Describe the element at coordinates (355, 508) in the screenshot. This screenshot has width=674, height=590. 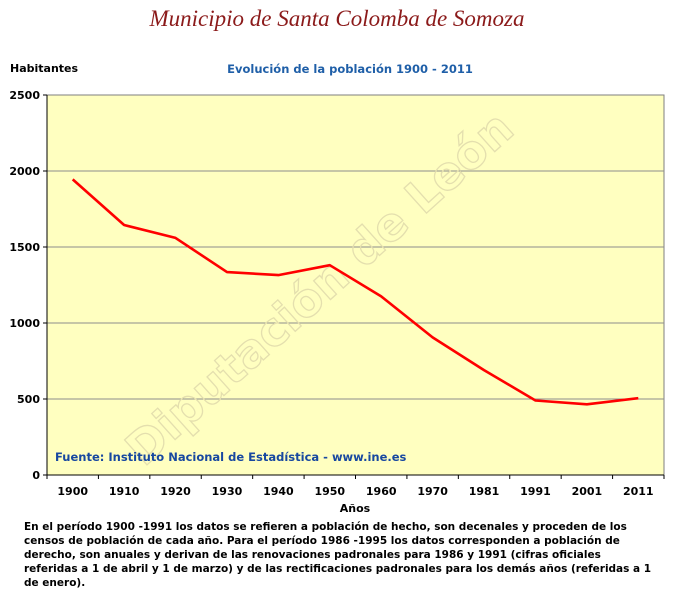
I see `x-axis-title: Años` at that location.